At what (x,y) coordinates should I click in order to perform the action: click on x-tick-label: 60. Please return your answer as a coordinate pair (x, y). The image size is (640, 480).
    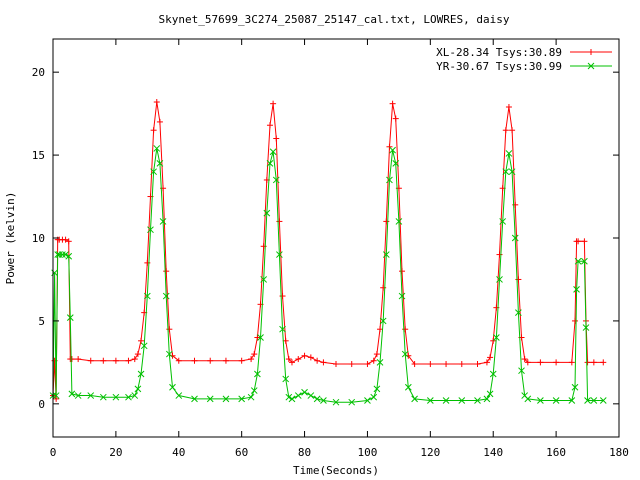
    Looking at the image, I should click on (241, 452).